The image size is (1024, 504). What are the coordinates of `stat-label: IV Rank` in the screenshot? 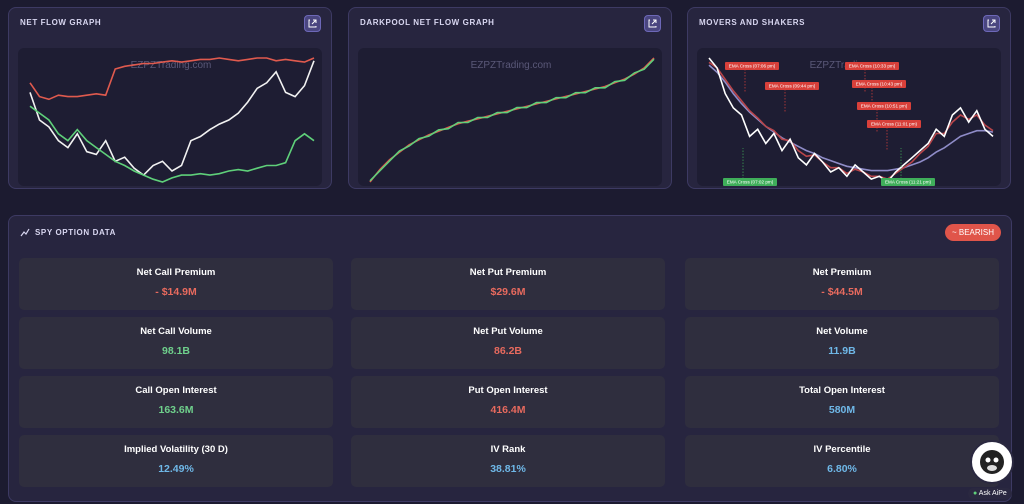 It's located at (508, 449).